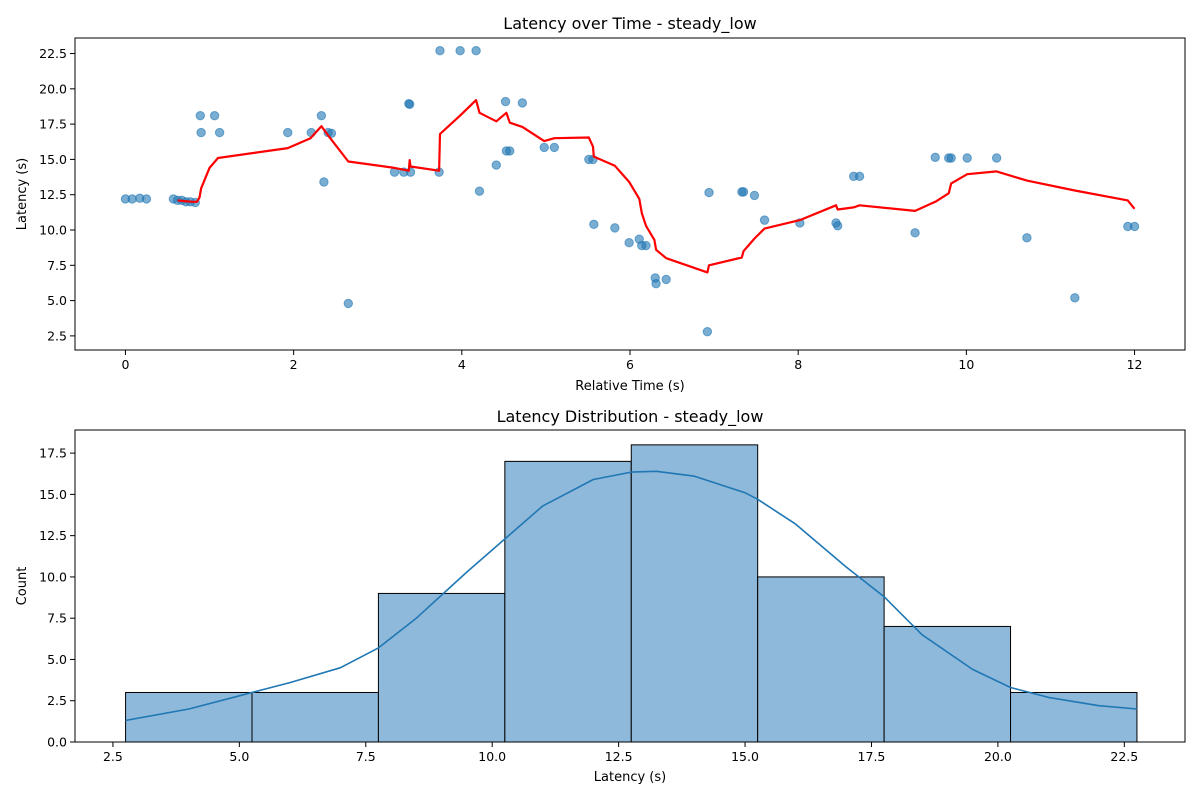  I want to click on x-tick-label: 4, so click(462, 364).